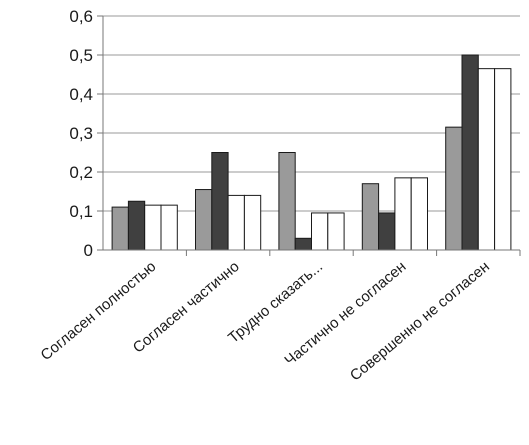  Describe the element at coordinates (420, 321) in the screenshot. I see `x-category-label: Совершенно не согласен` at that location.